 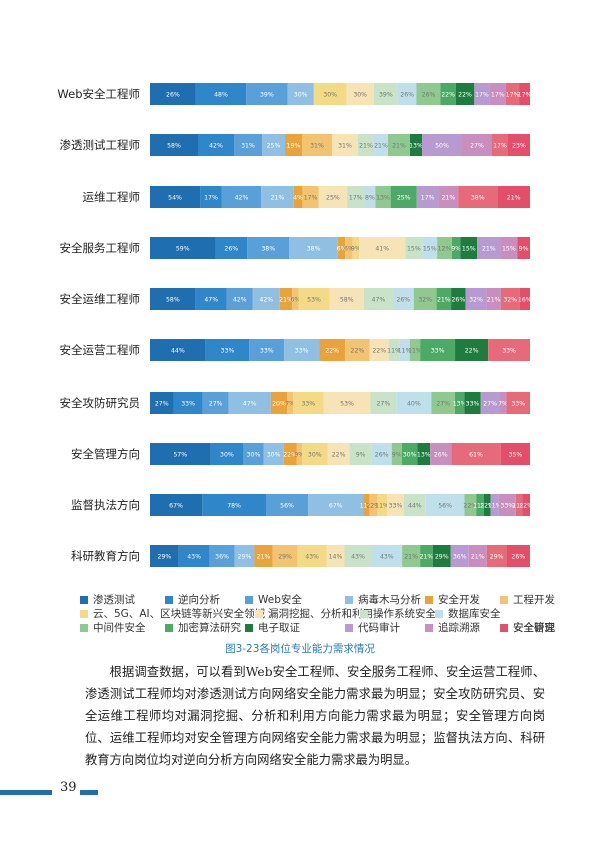 I want to click on bar-data-label: 30%, so click(x=330, y=95).